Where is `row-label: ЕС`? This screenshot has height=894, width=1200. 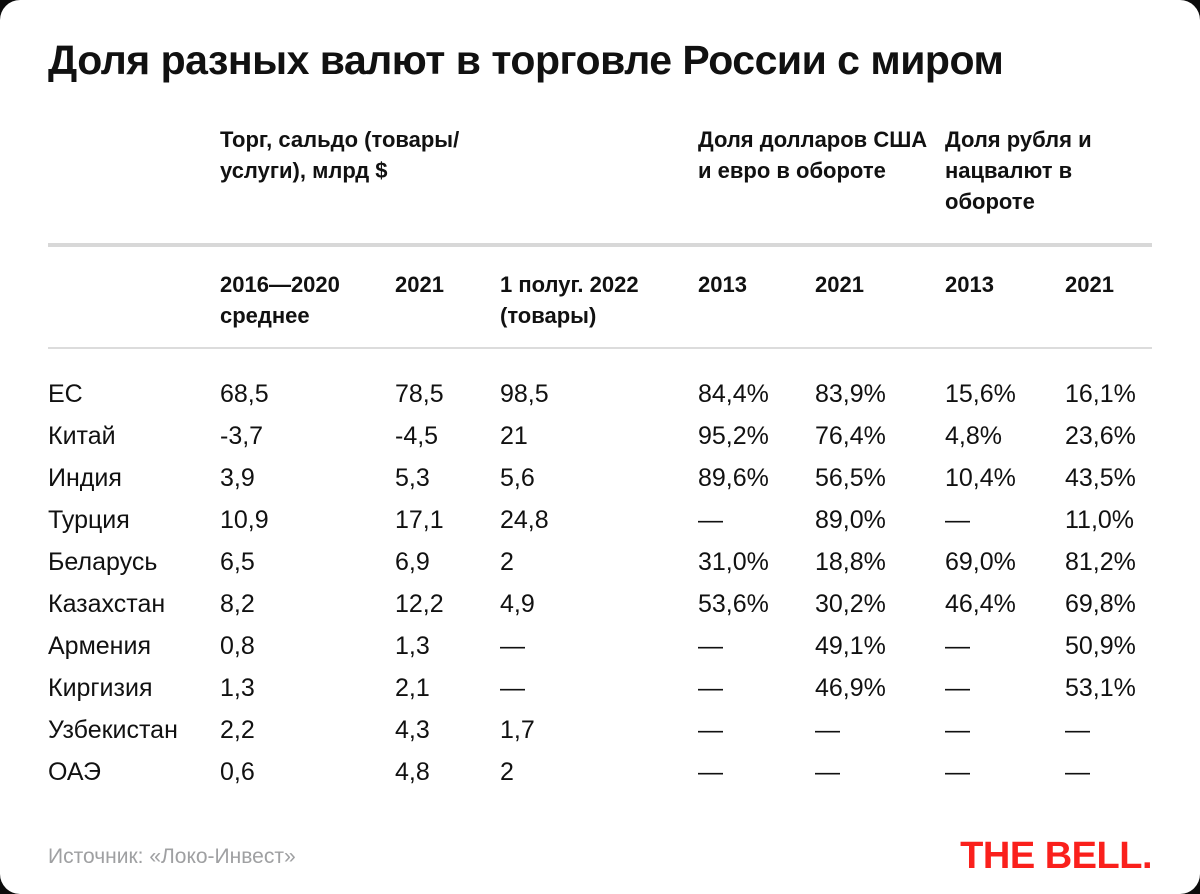
row-label: ЕС is located at coordinates (65, 393).